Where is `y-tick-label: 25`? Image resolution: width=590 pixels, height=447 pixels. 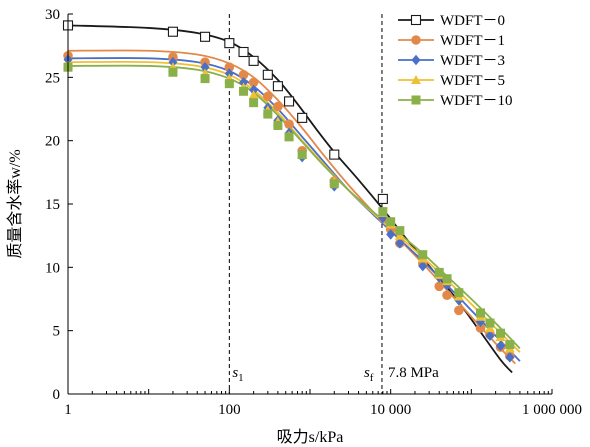
y-tick-label: 25 is located at coordinates (52, 78).